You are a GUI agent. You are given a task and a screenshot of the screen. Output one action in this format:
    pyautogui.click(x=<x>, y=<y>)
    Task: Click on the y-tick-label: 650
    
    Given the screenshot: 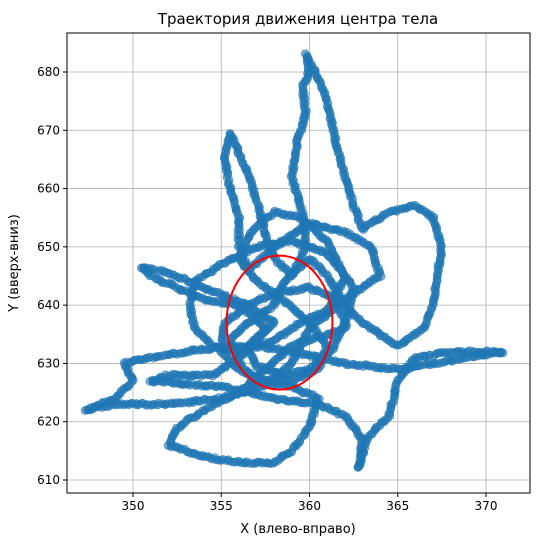 What is the action you would take?
    pyautogui.click(x=48, y=247)
    